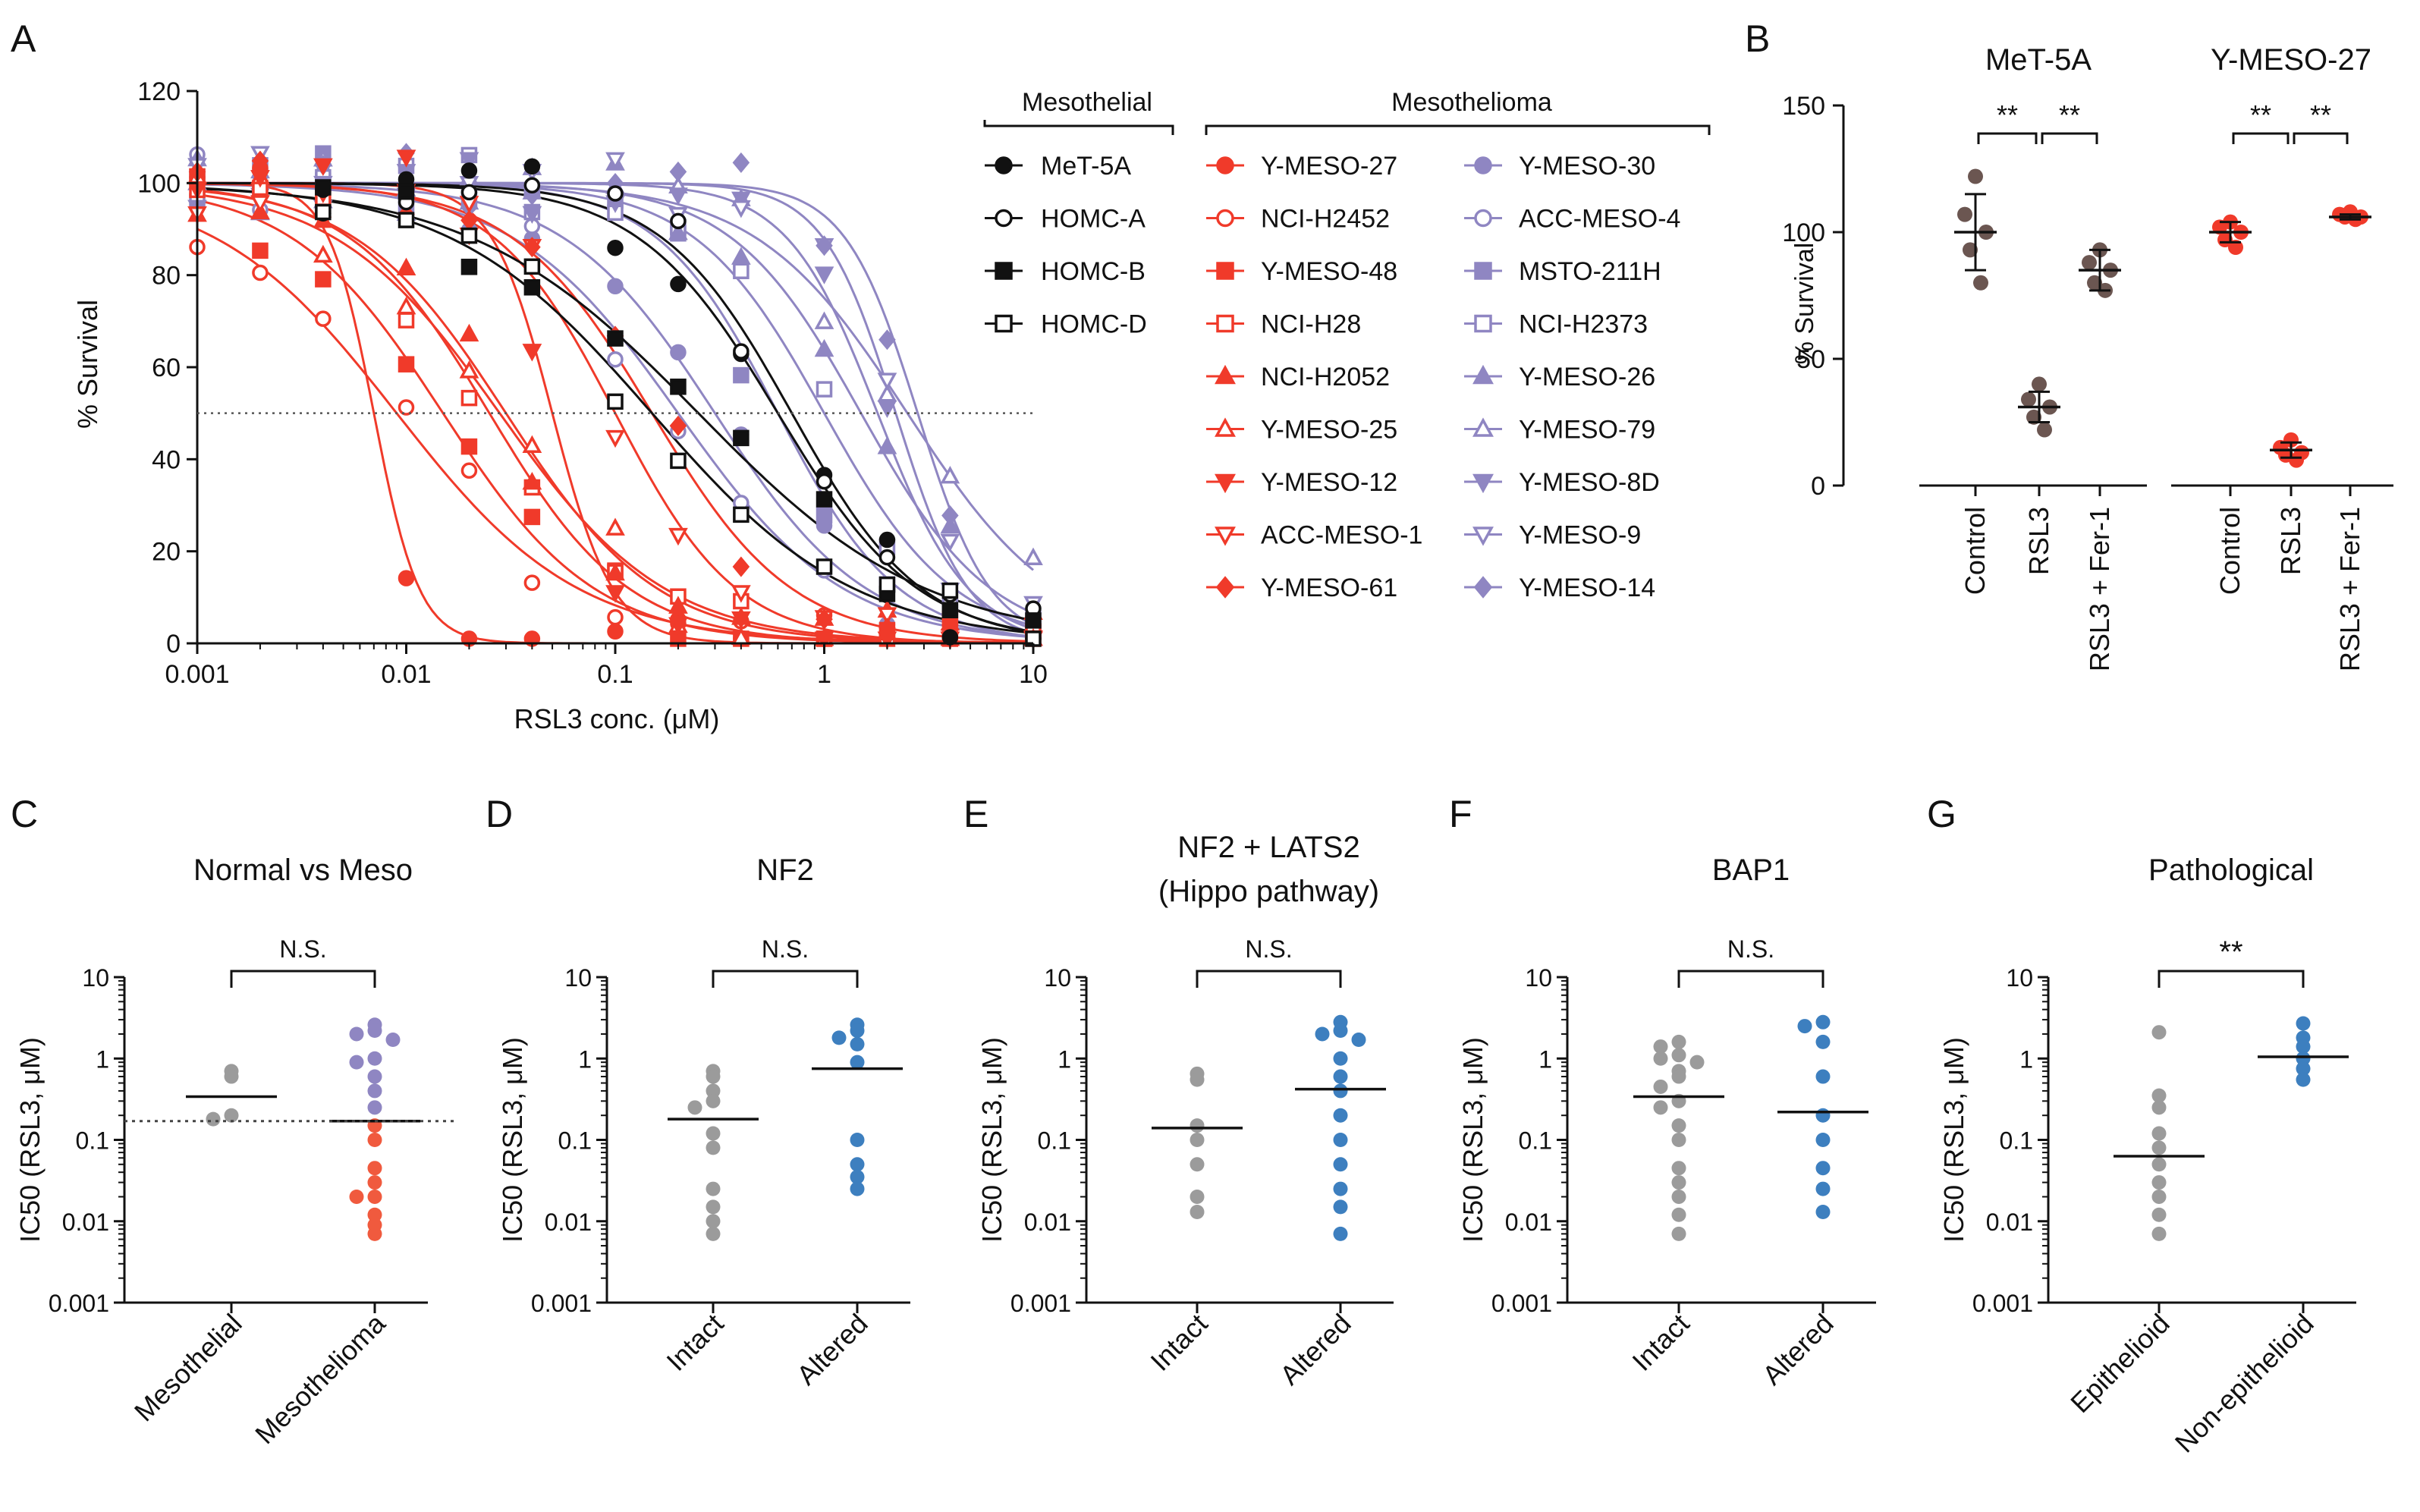  Describe the element at coordinates (1483, 323) in the screenshot. I see `legend-marker-nci-h2373` at that location.